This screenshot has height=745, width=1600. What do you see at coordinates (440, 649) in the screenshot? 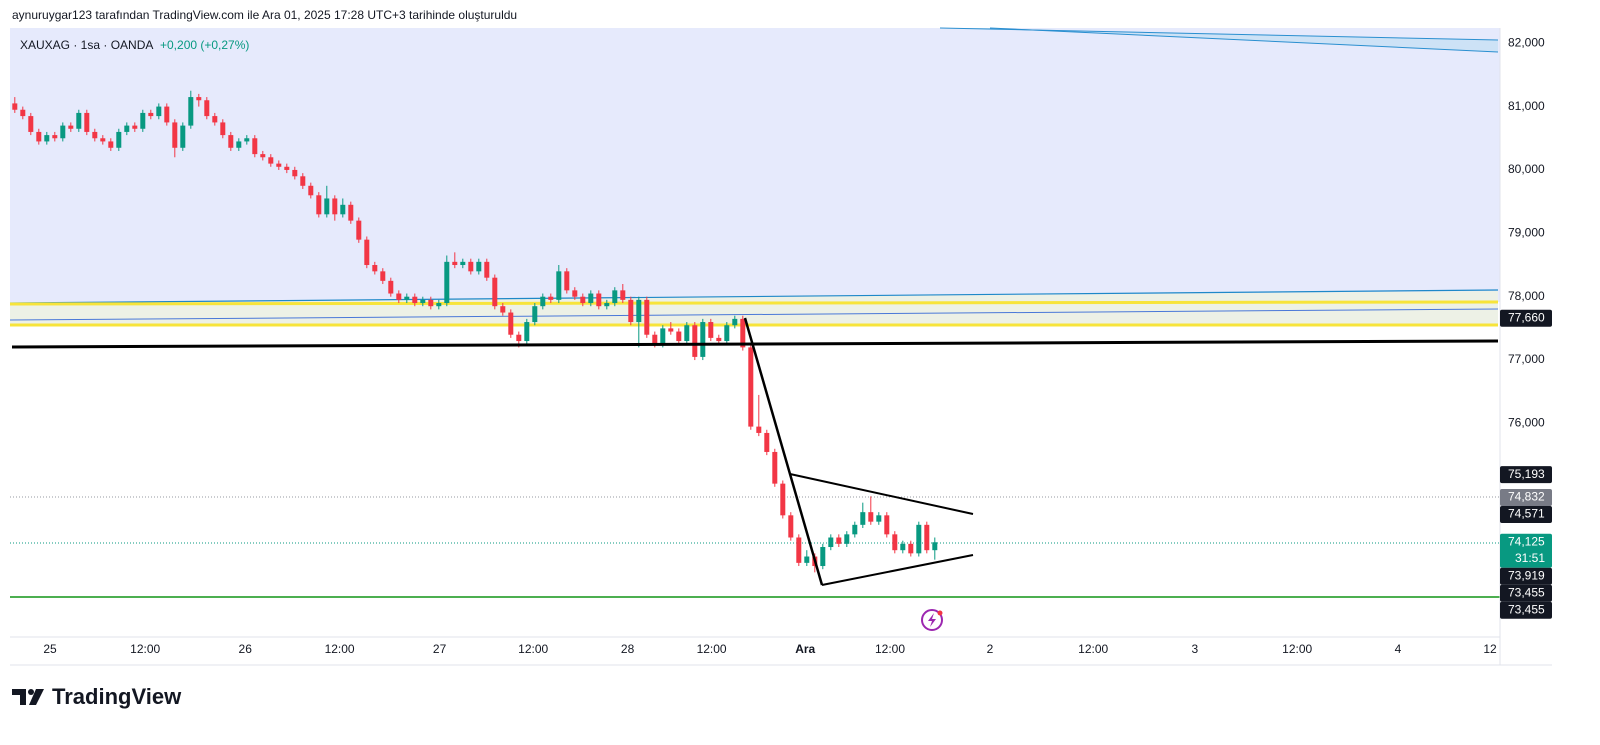
I see `x-tick-label: 27` at bounding box center [440, 649].